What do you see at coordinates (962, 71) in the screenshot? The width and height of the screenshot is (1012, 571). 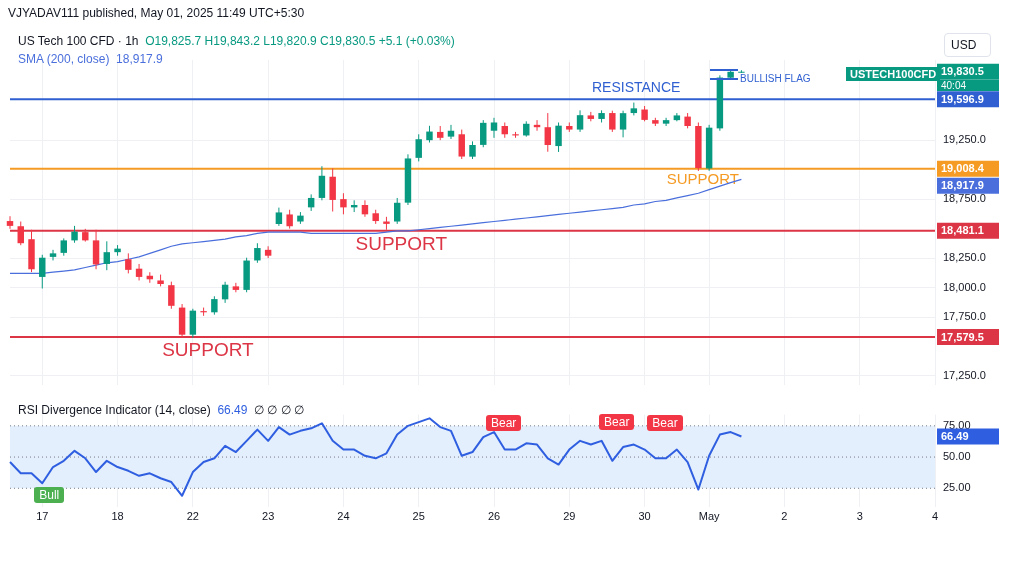 I see `text: 19,830.5` at bounding box center [962, 71].